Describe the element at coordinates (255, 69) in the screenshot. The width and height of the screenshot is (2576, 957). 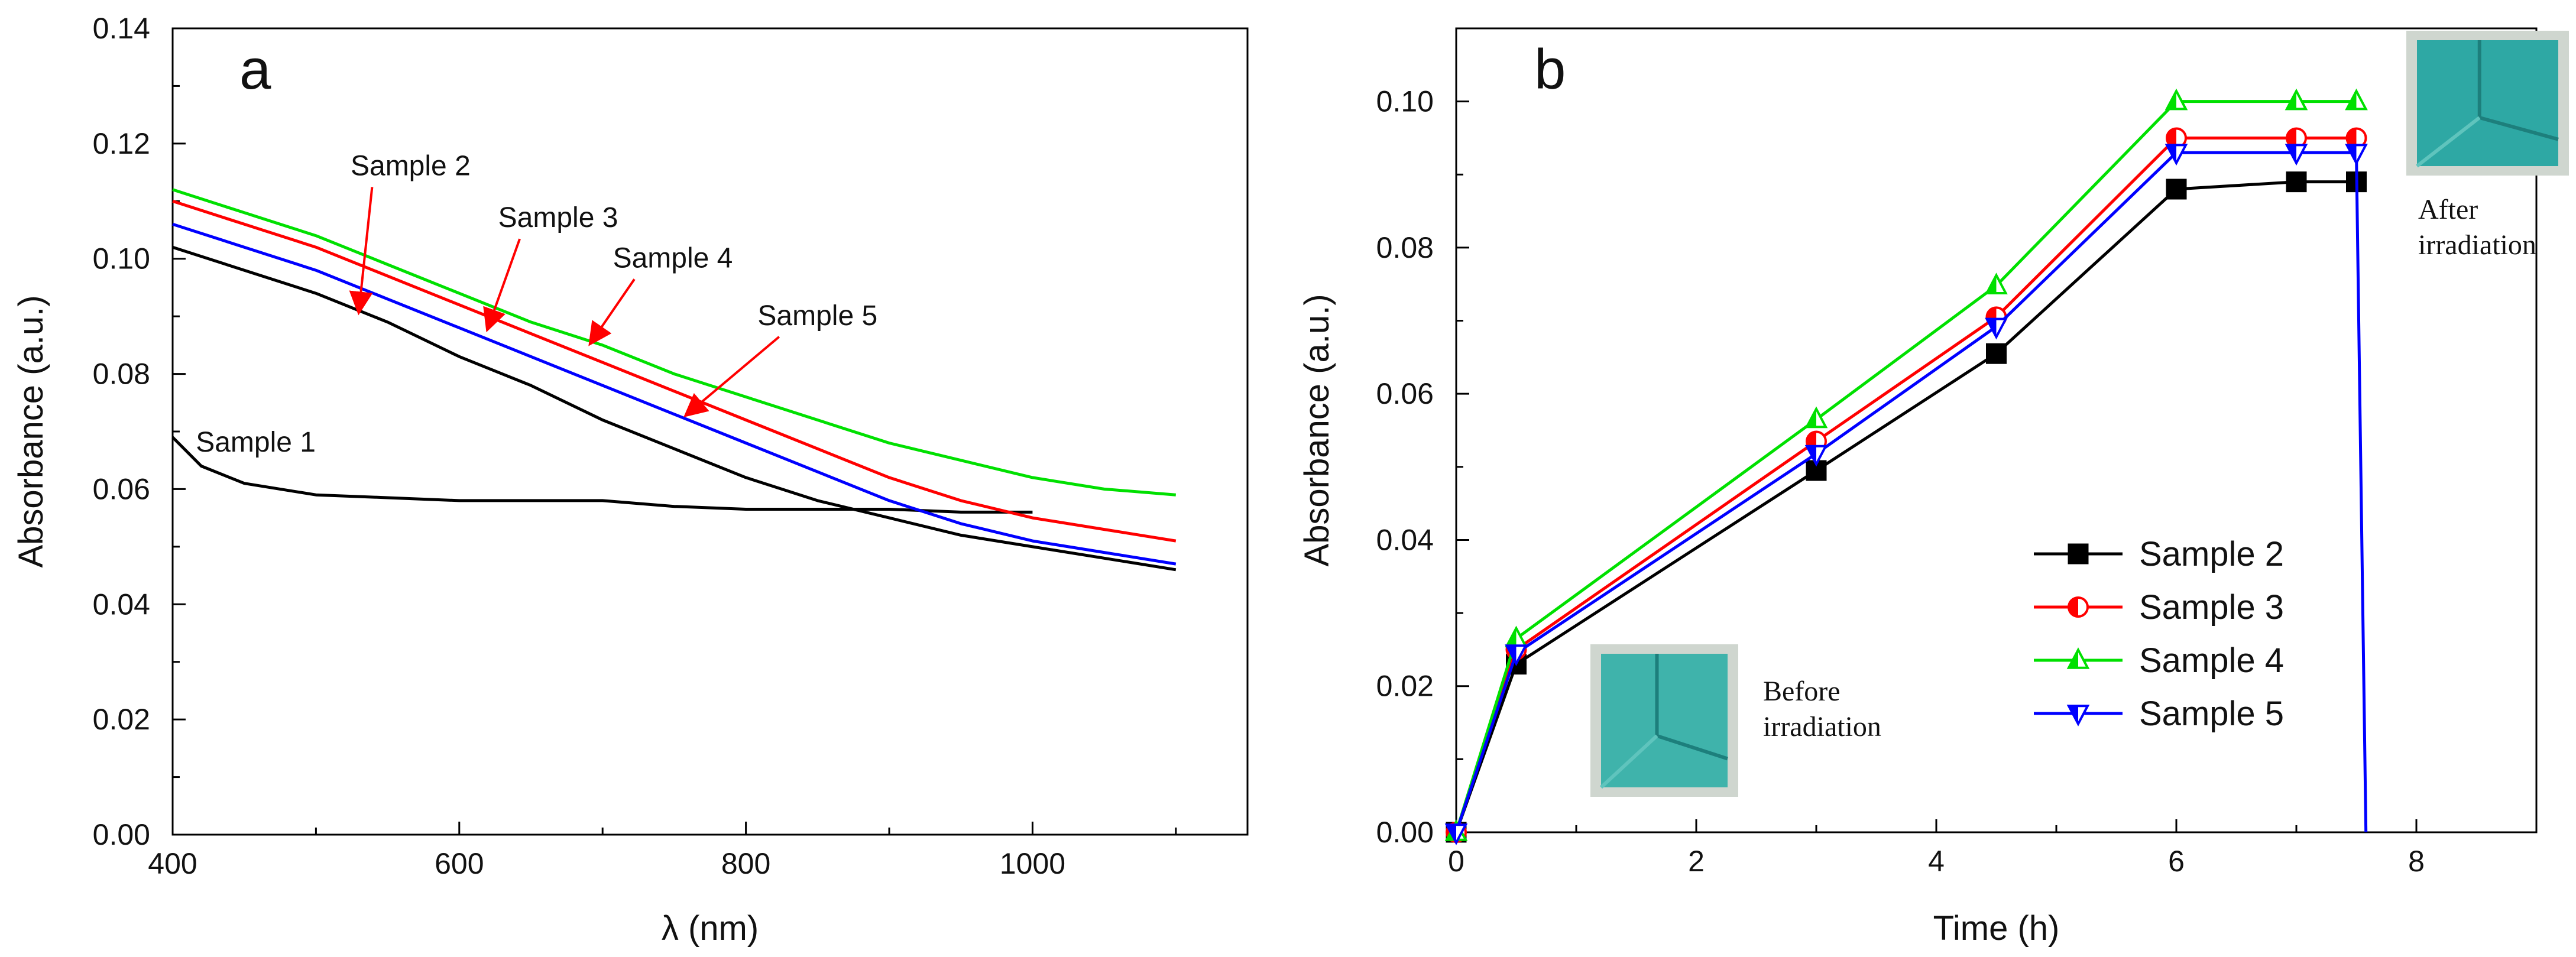
I see `panel-label-a: a` at that location.